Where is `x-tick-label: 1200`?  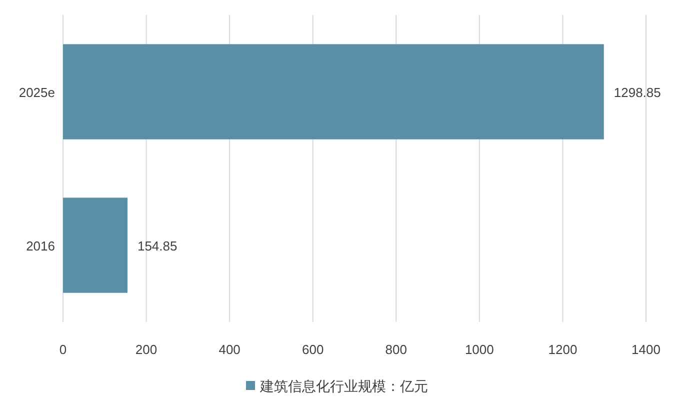 x-tick-label: 1200 is located at coordinates (563, 349).